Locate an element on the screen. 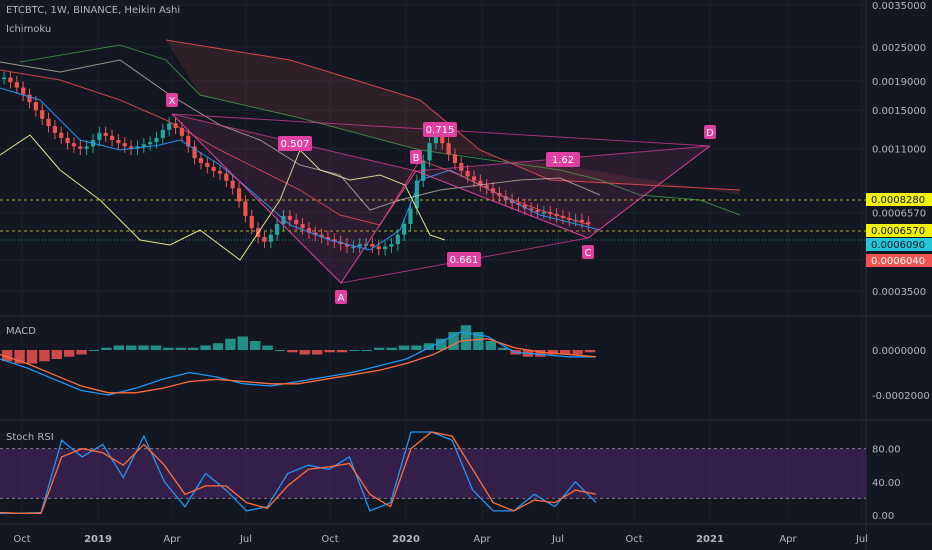 Image resolution: width=932 pixels, height=550 pixels. pattern-point-label: B is located at coordinates (416, 158).